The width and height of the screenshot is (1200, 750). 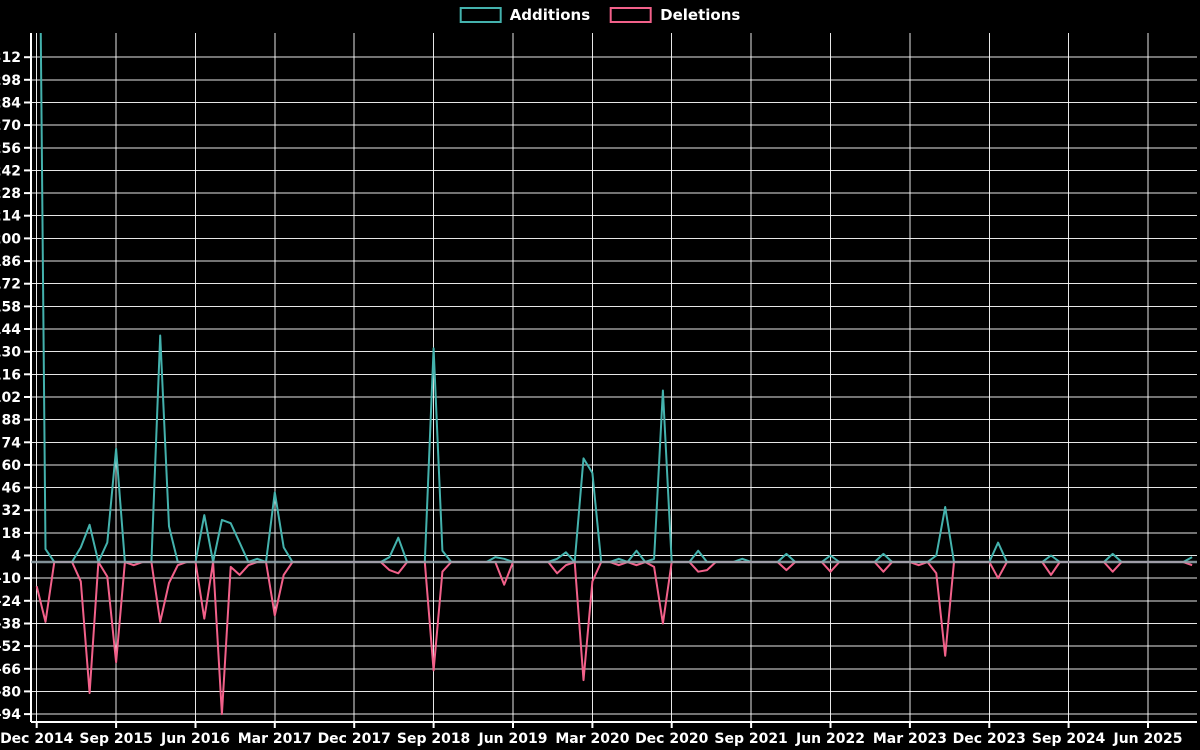 I want to click on y-tick-label: 18, so click(x=11, y=534).